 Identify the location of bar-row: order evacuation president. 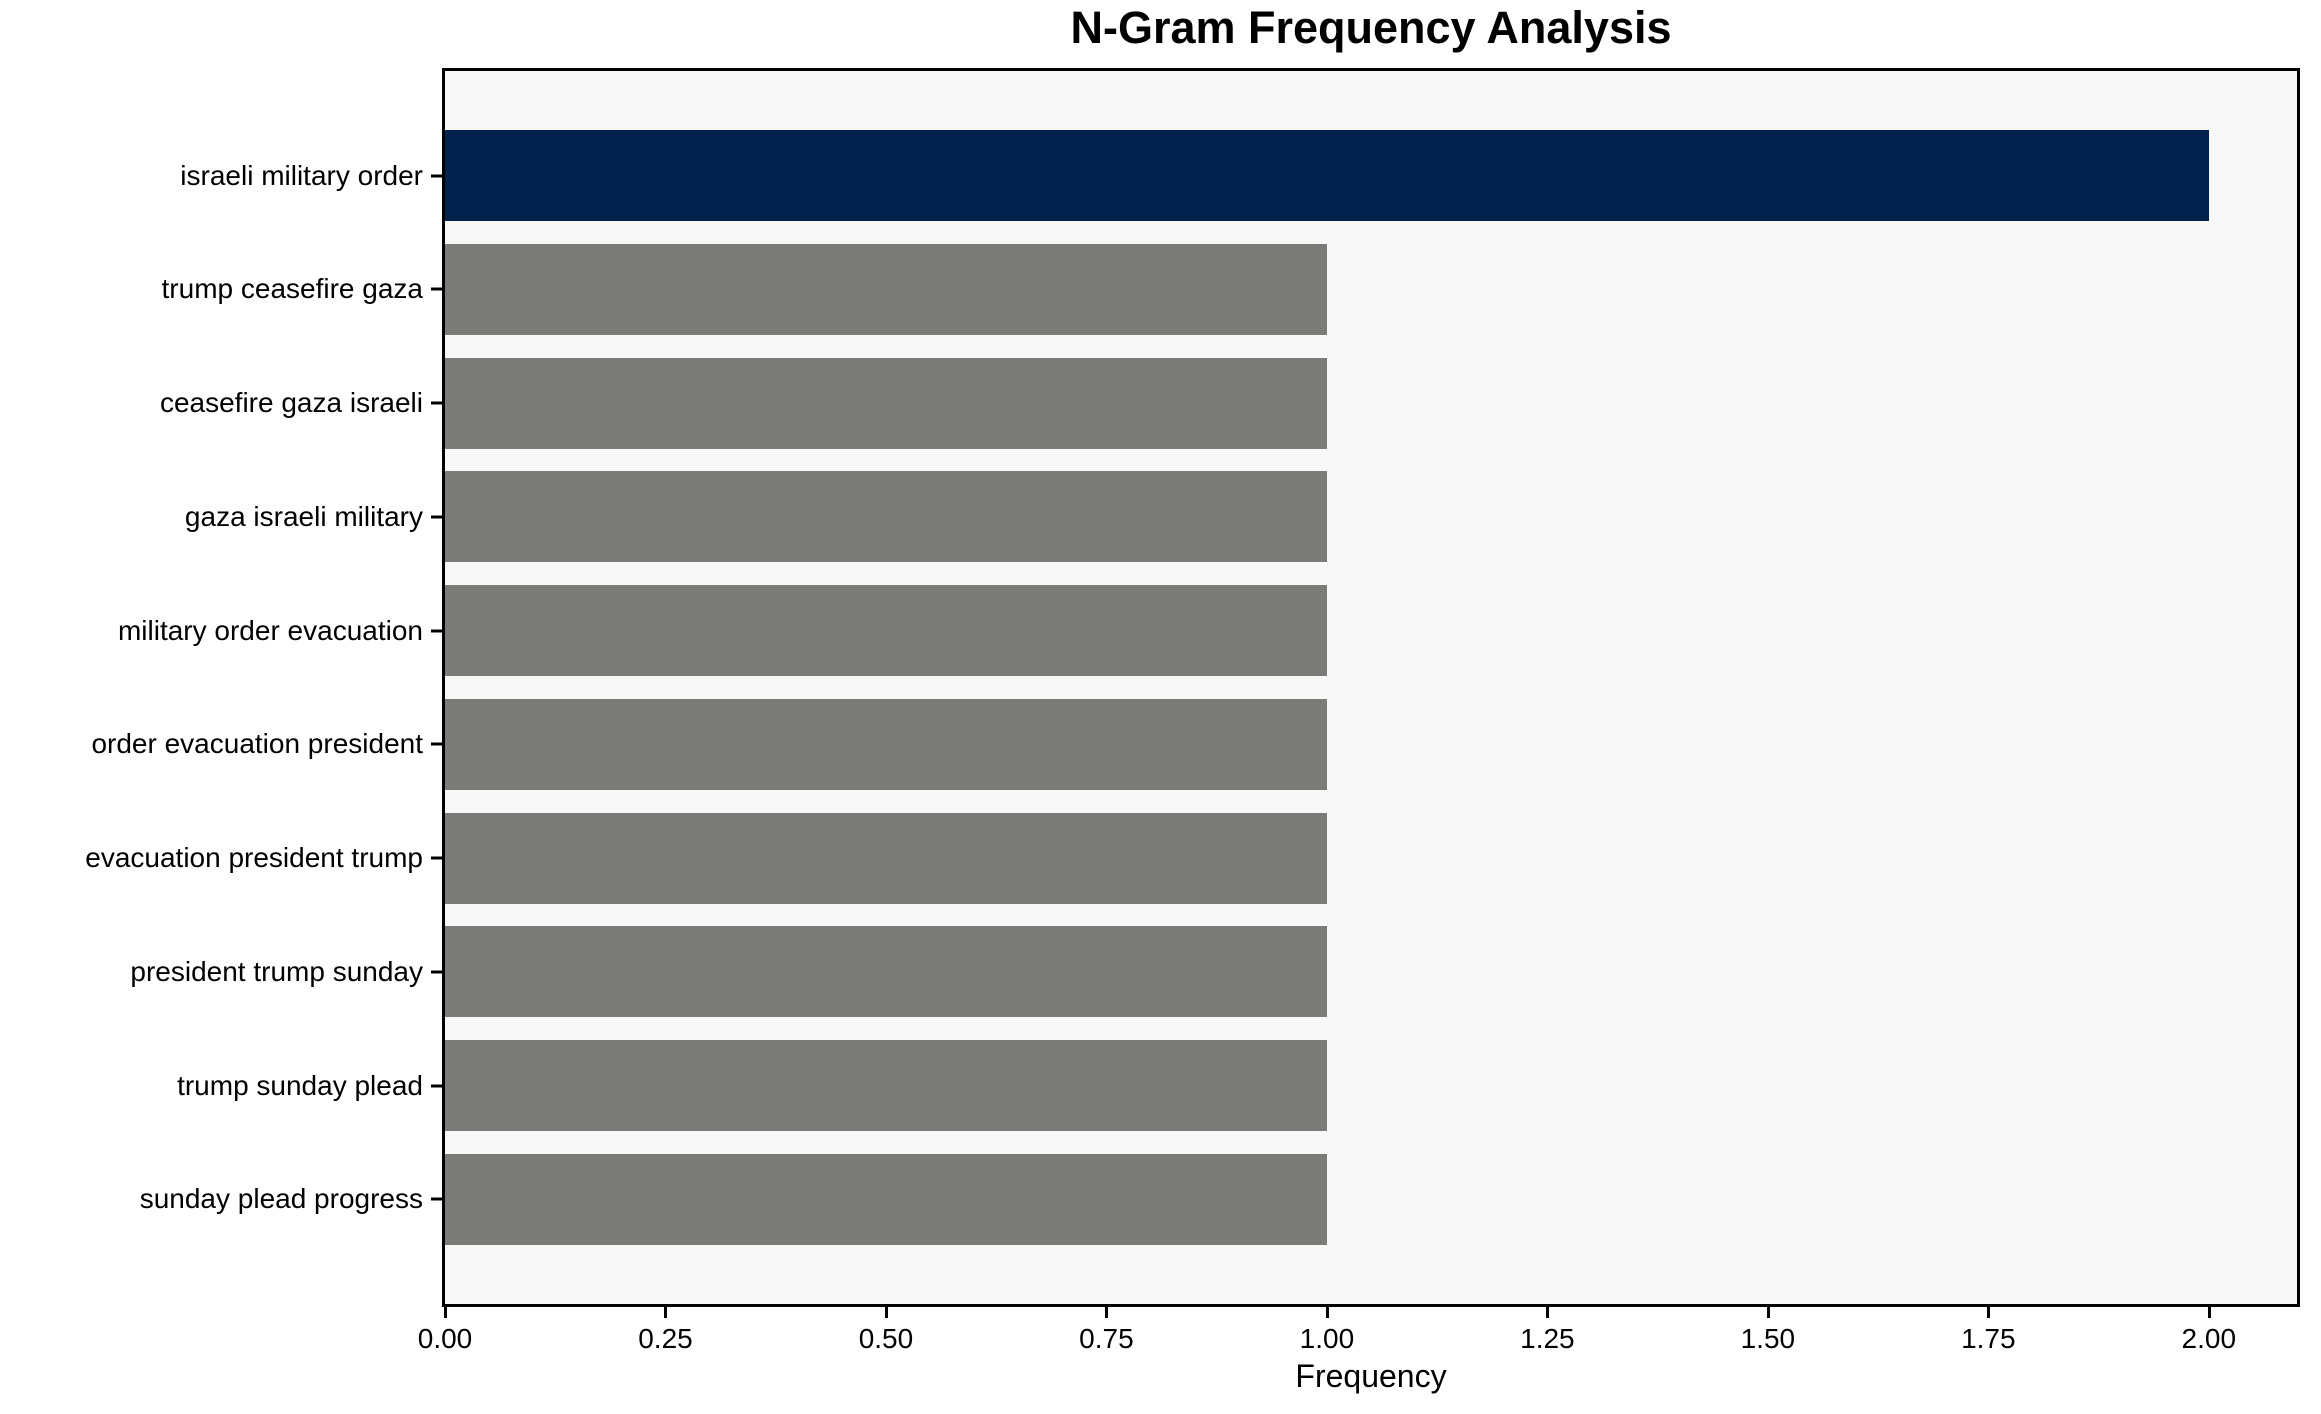
(1194, 744).